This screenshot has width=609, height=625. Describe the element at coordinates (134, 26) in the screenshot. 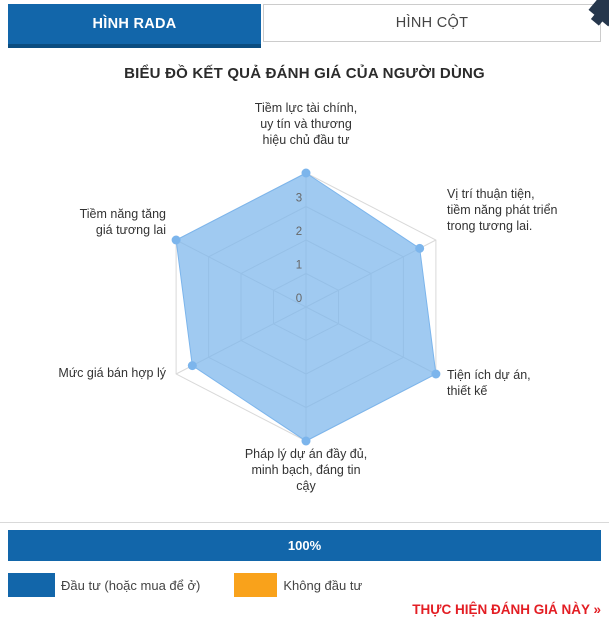

I see `tab-radar: HÌNH RADA` at that location.